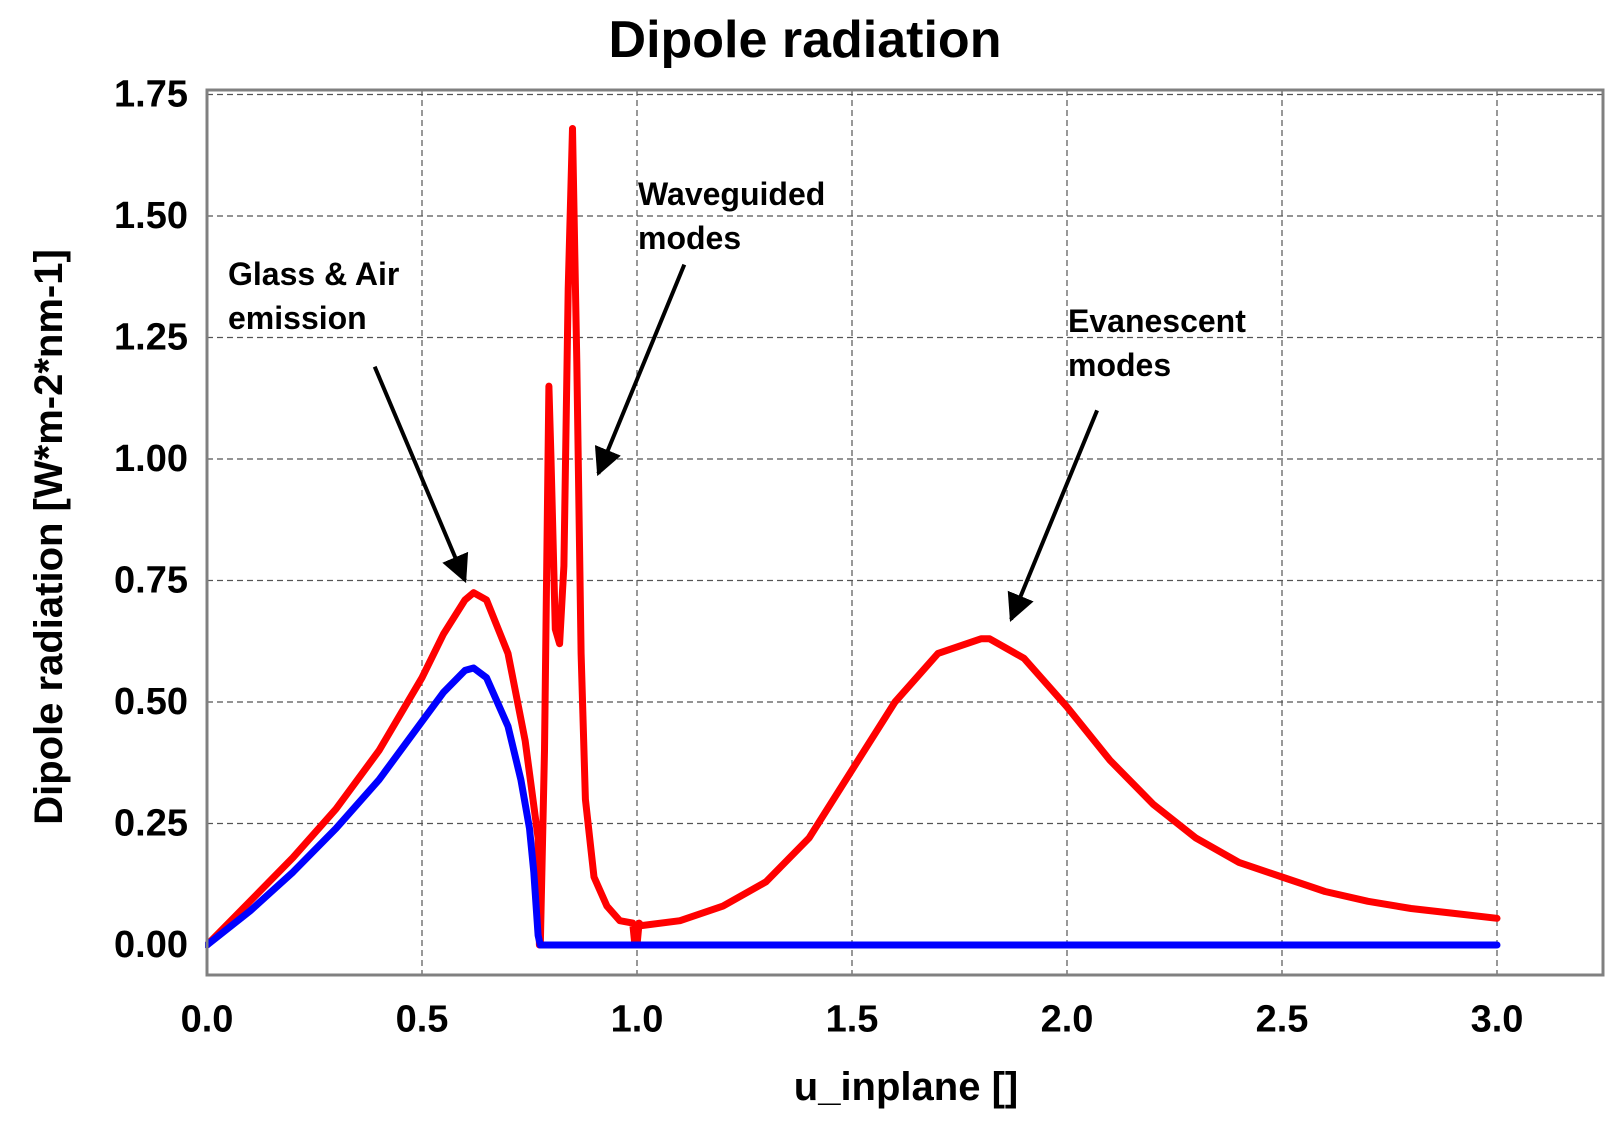 The height and width of the screenshot is (1125, 1612). What do you see at coordinates (151, 824) in the screenshot?
I see `y-tick-label: 0.25` at bounding box center [151, 824].